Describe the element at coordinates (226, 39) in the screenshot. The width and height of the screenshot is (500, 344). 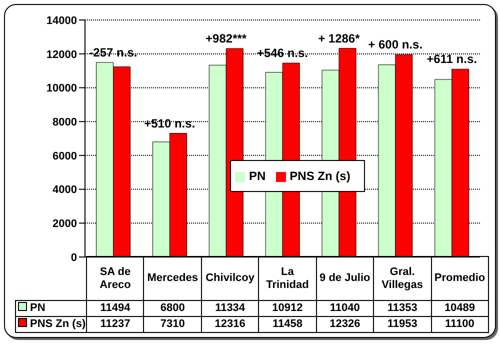
I see `annotation: +982***` at that location.